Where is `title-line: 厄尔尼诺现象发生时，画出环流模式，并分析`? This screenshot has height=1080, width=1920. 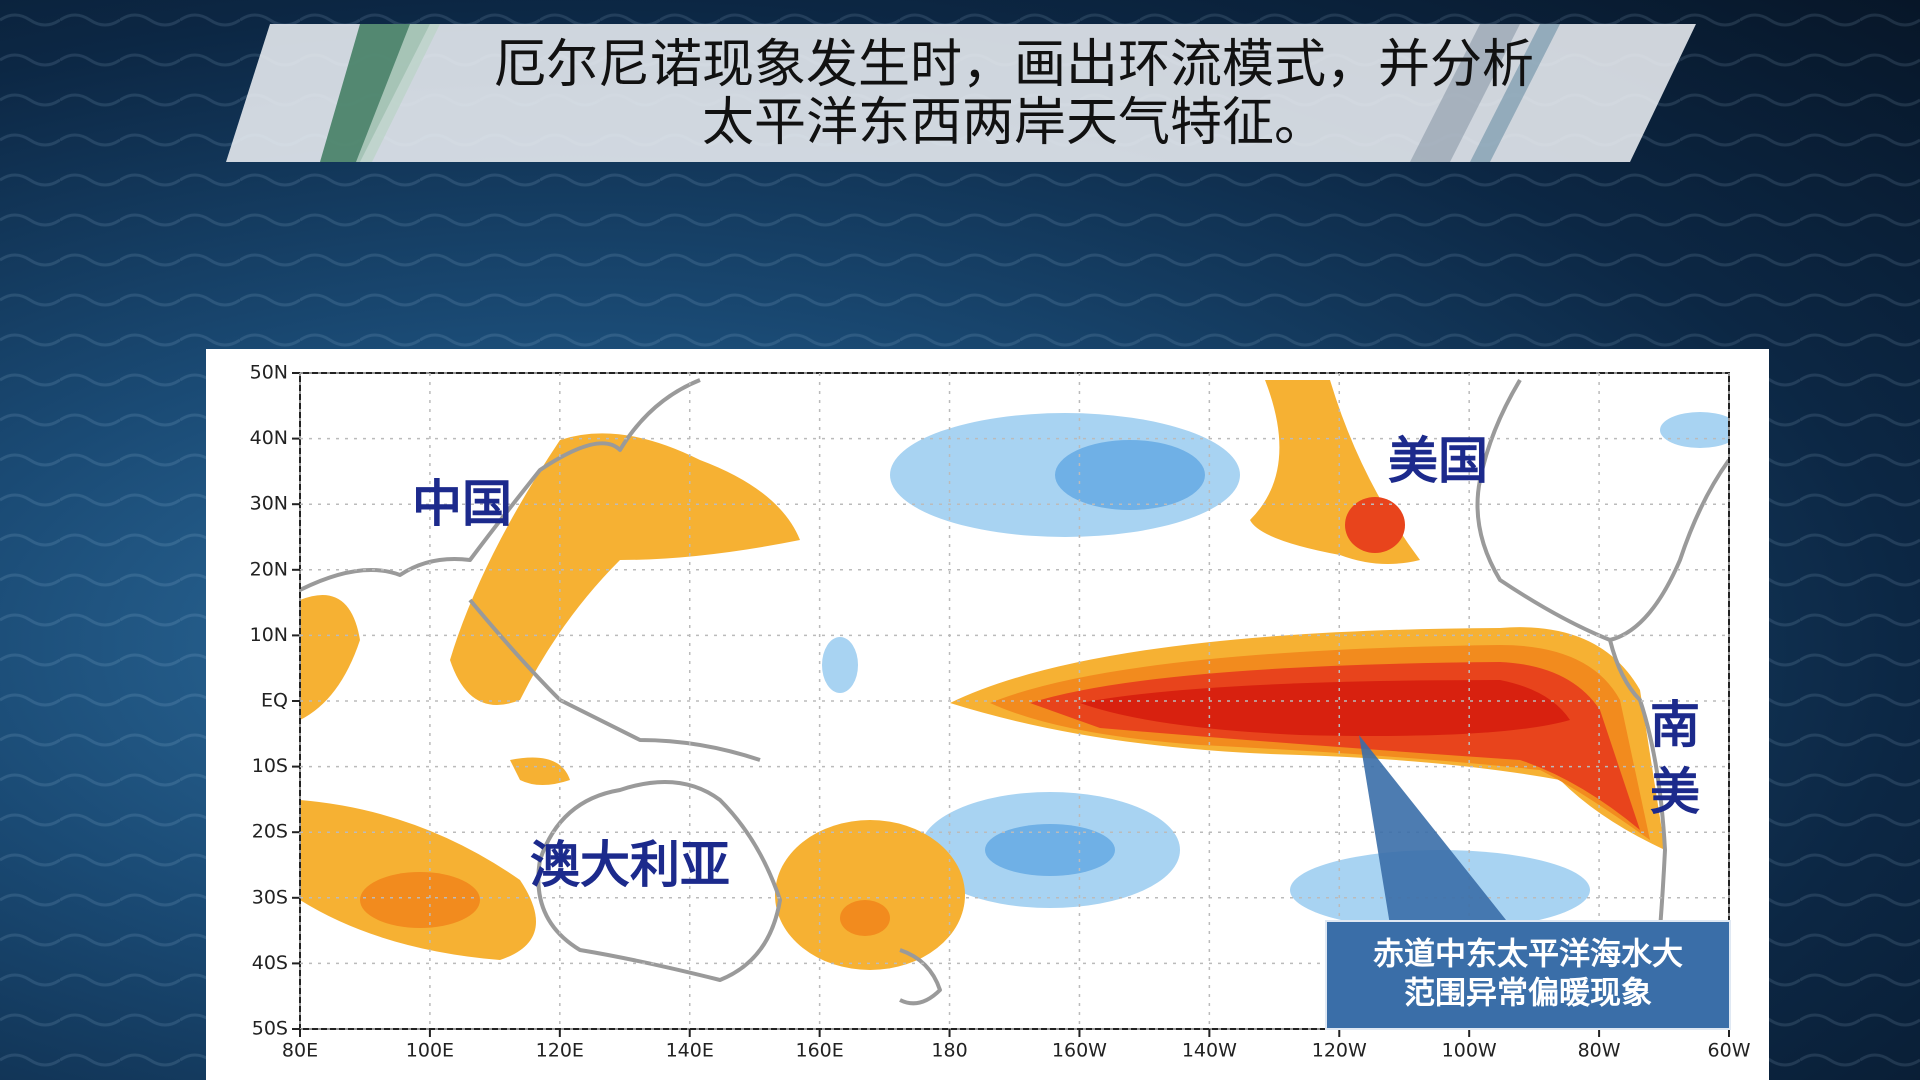
title-line: 厄尔尼诺现象发生时，画出环流模式，并分析 is located at coordinates (1014, 65).